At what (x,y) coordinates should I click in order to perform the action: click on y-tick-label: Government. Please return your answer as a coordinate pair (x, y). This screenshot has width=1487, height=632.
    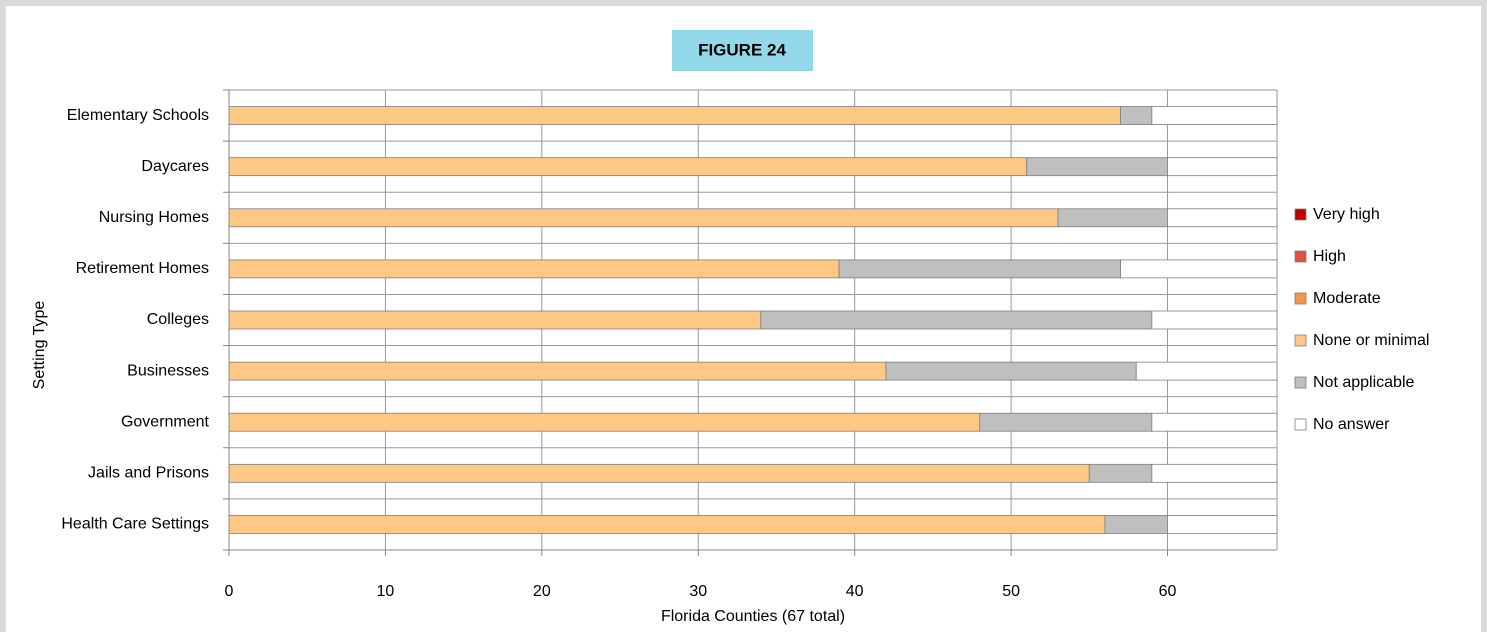
    Looking at the image, I should click on (165, 421).